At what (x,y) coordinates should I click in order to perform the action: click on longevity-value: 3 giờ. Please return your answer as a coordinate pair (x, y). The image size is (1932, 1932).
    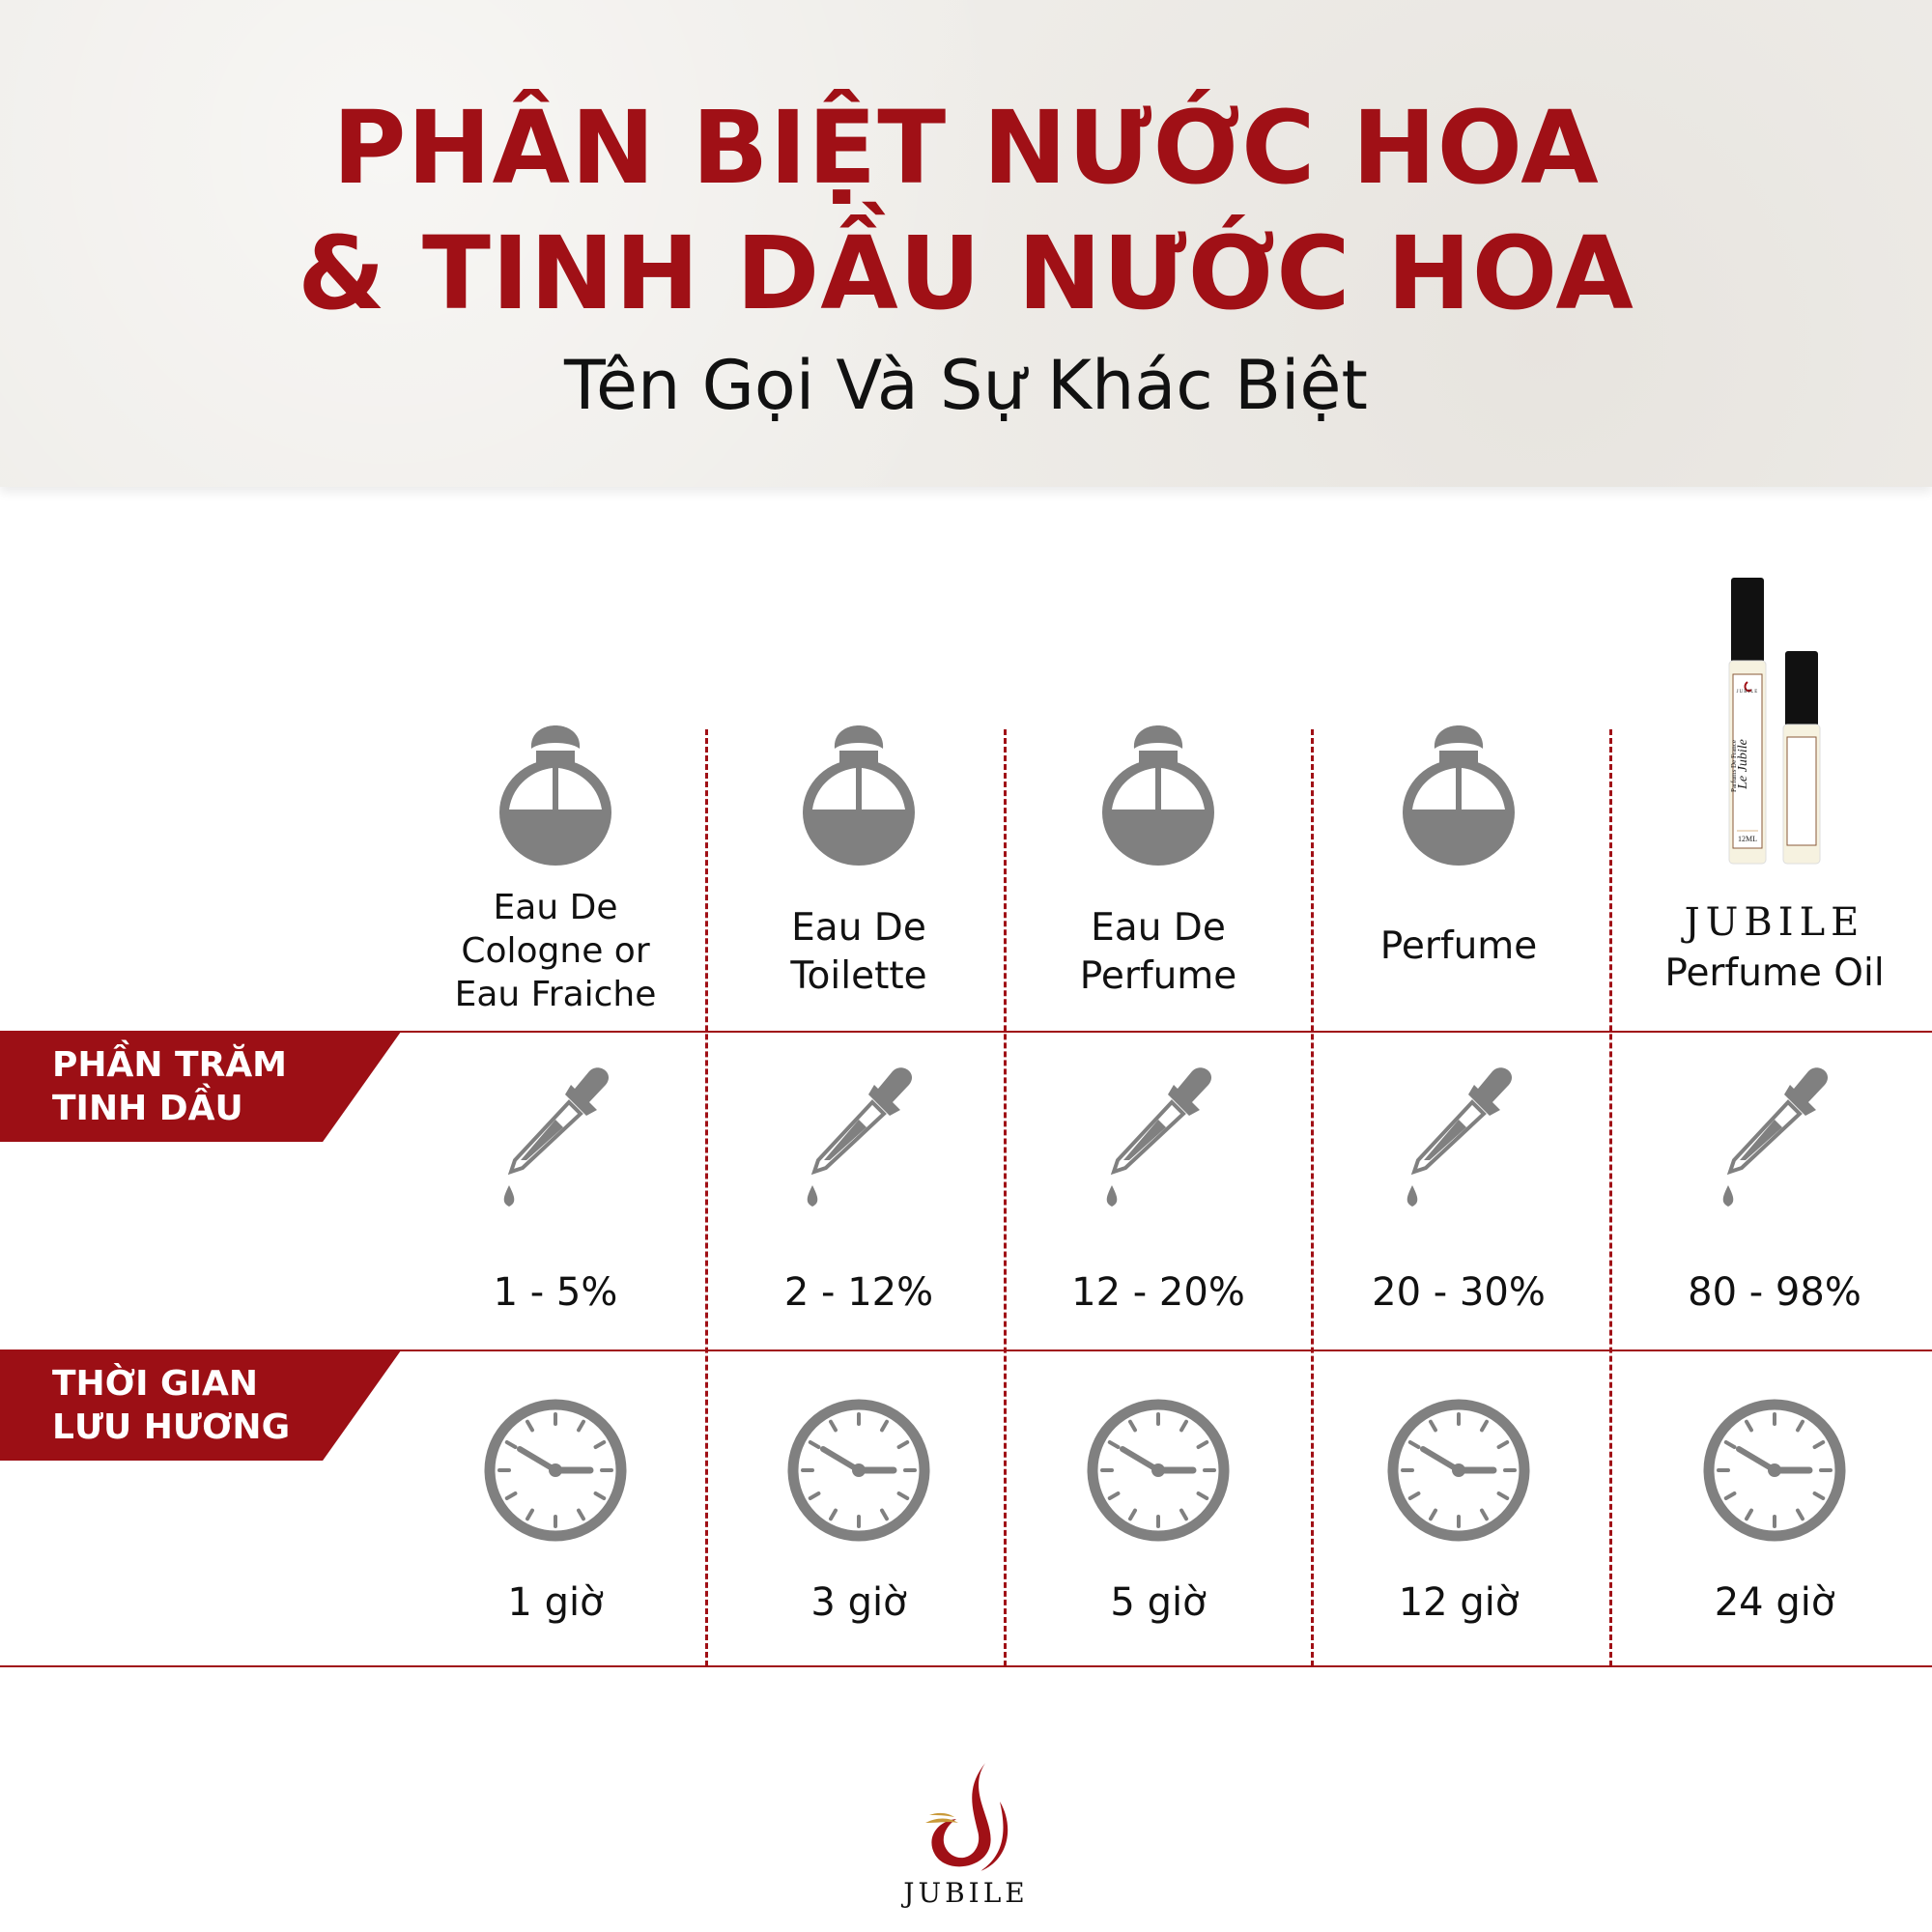
    Looking at the image, I should click on (858, 1602).